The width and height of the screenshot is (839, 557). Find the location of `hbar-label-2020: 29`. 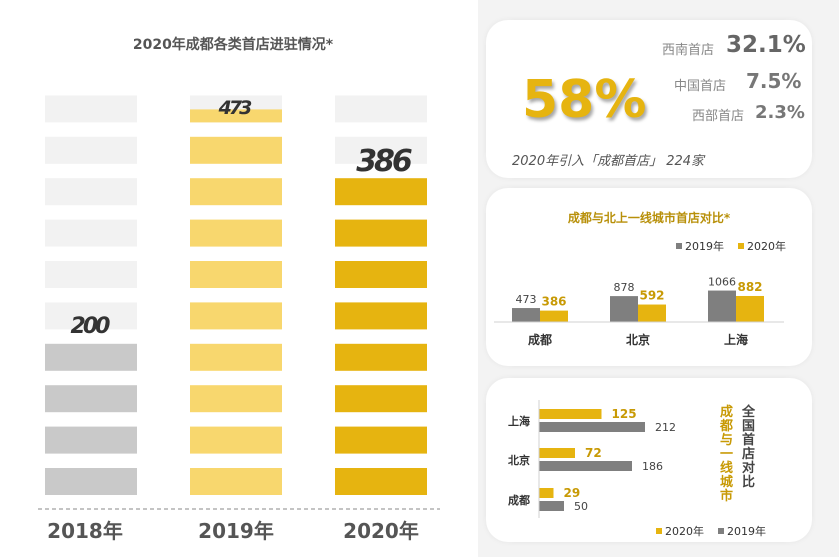

hbar-label-2020: 29 is located at coordinates (572, 493).